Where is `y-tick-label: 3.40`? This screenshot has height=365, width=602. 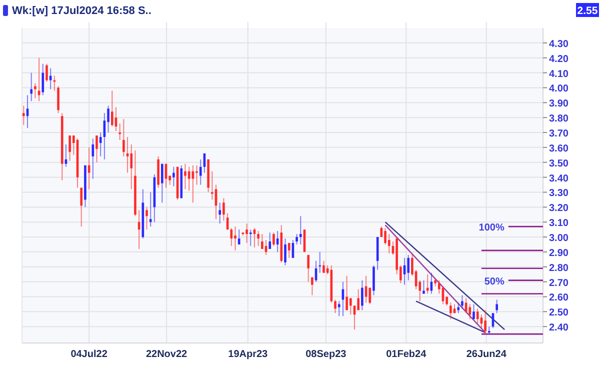 y-tick-label: 3.40 is located at coordinates (559, 178).